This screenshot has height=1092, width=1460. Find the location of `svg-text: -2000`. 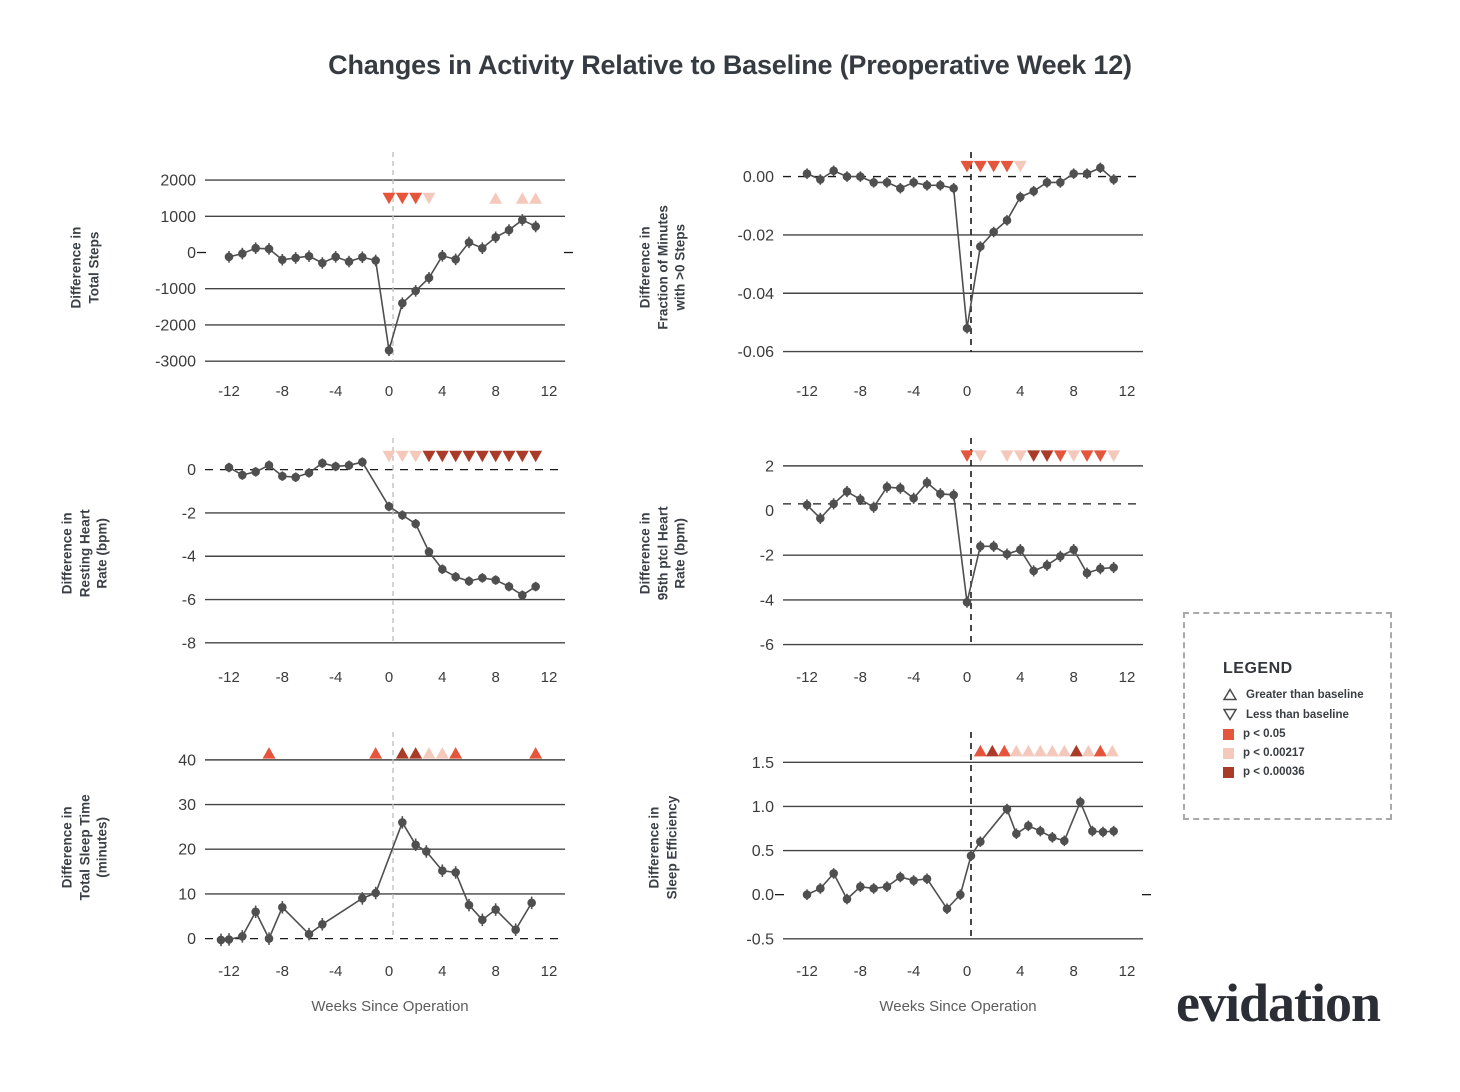

svg-text: -2000 is located at coordinates (175, 325).